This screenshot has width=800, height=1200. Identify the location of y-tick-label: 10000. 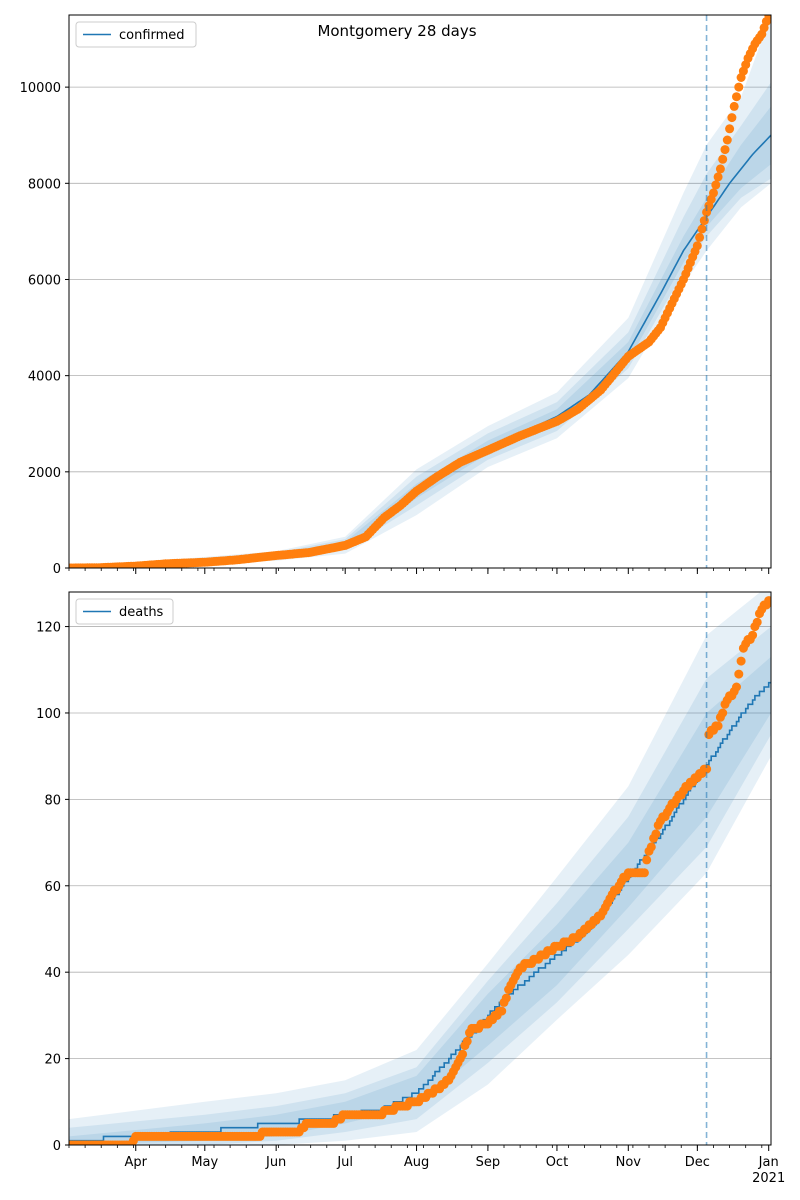
(40, 88).